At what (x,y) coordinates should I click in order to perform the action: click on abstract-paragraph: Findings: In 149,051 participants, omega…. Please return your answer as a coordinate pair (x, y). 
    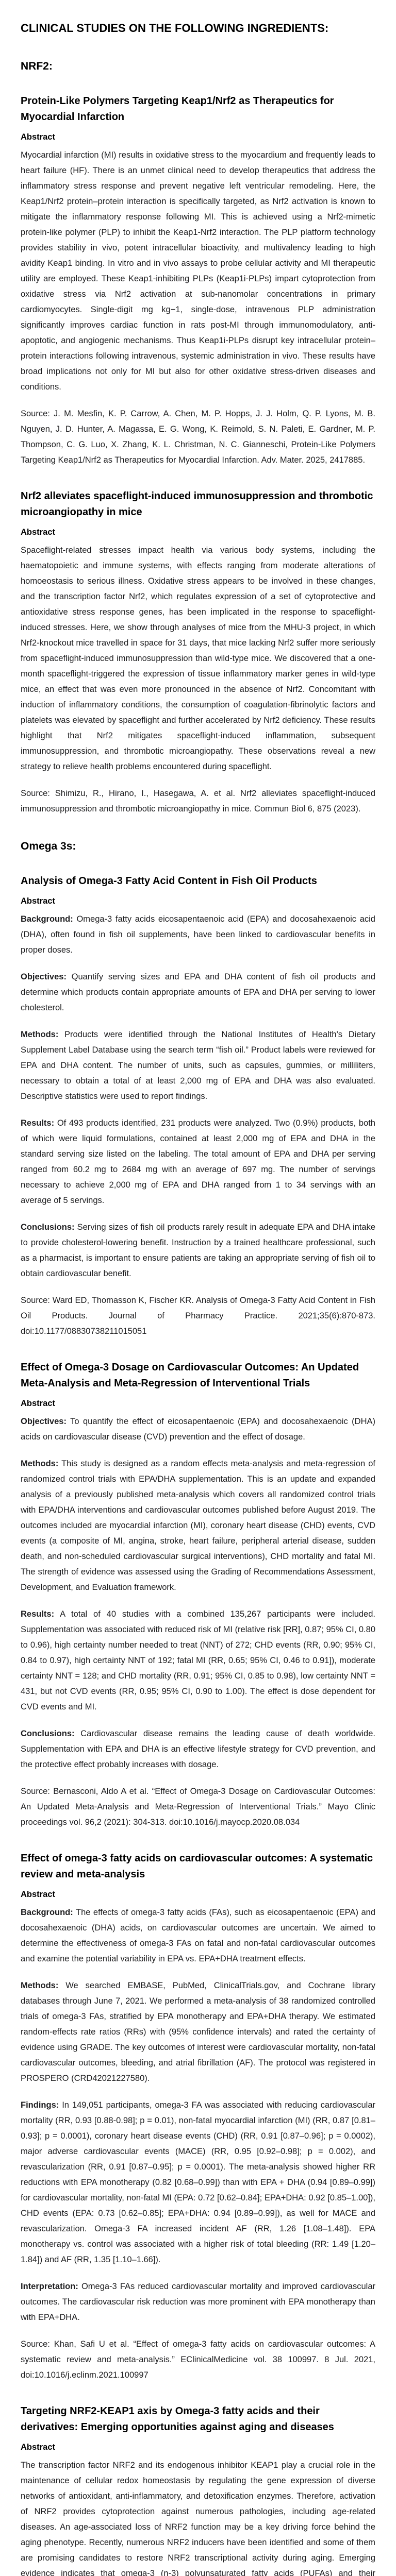
    Looking at the image, I should click on (198, 2182).